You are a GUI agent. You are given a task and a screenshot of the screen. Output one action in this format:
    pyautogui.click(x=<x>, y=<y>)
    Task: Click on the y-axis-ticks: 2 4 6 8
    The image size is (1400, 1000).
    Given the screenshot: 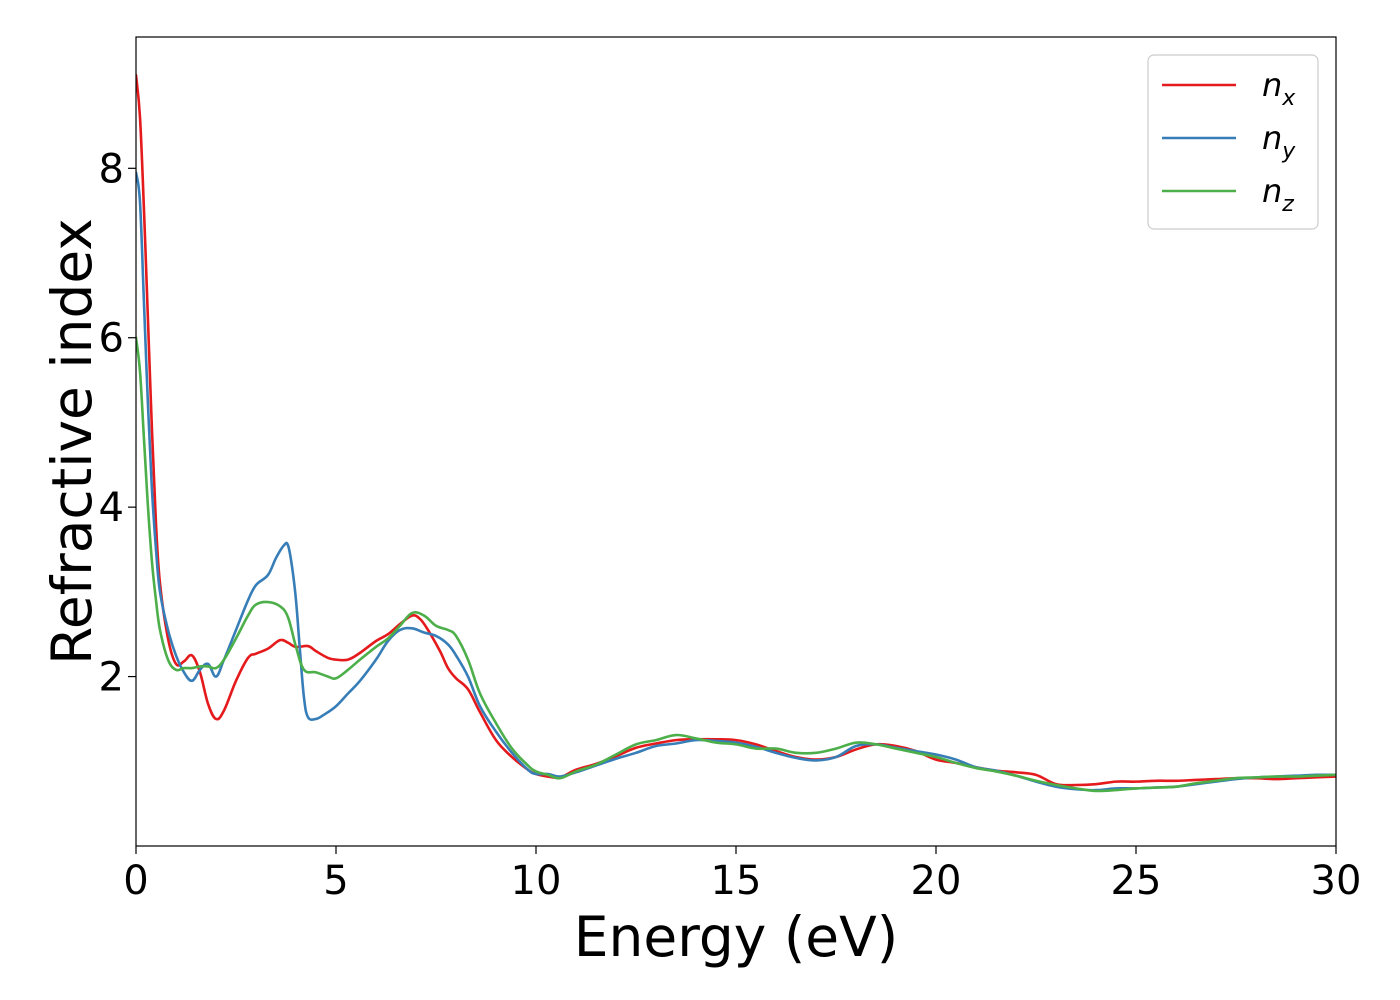 What is the action you would take?
    pyautogui.click(x=117, y=423)
    